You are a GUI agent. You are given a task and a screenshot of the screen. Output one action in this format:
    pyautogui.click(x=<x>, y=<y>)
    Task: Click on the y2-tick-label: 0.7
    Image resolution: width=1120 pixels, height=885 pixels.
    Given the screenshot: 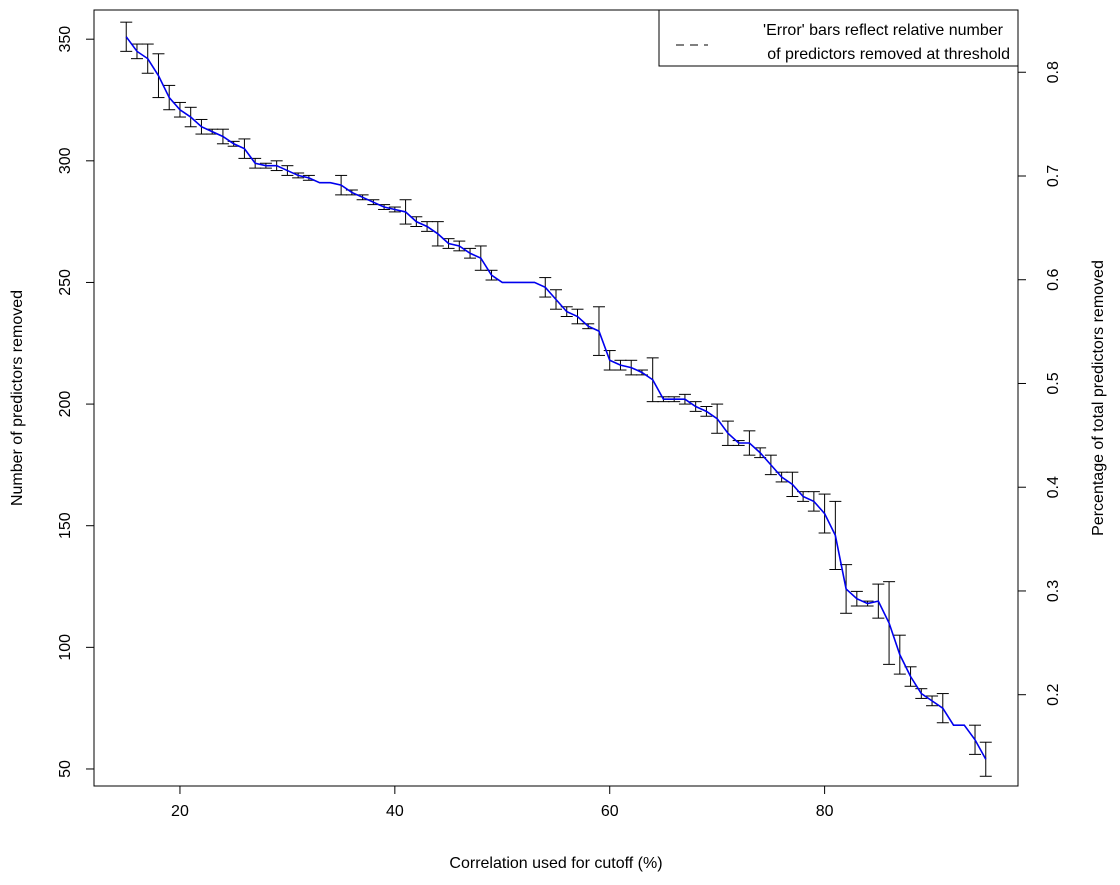 What is the action you would take?
    pyautogui.click(x=1053, y=176)
    